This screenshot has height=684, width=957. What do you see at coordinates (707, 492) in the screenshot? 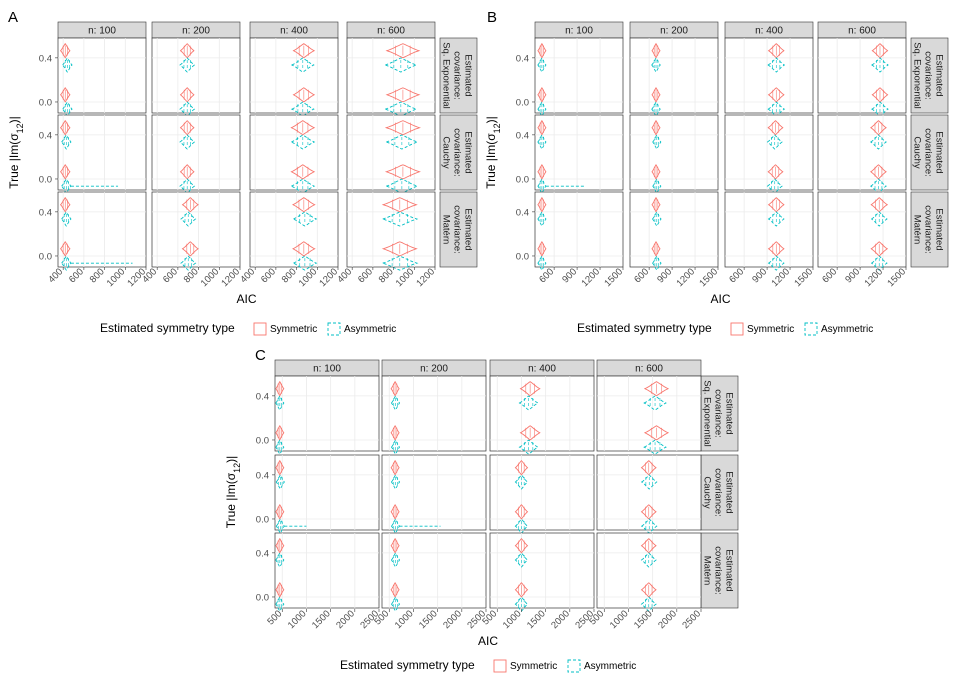
I see `row-strip-label: Cauchy` at bounding box center [707, 492].